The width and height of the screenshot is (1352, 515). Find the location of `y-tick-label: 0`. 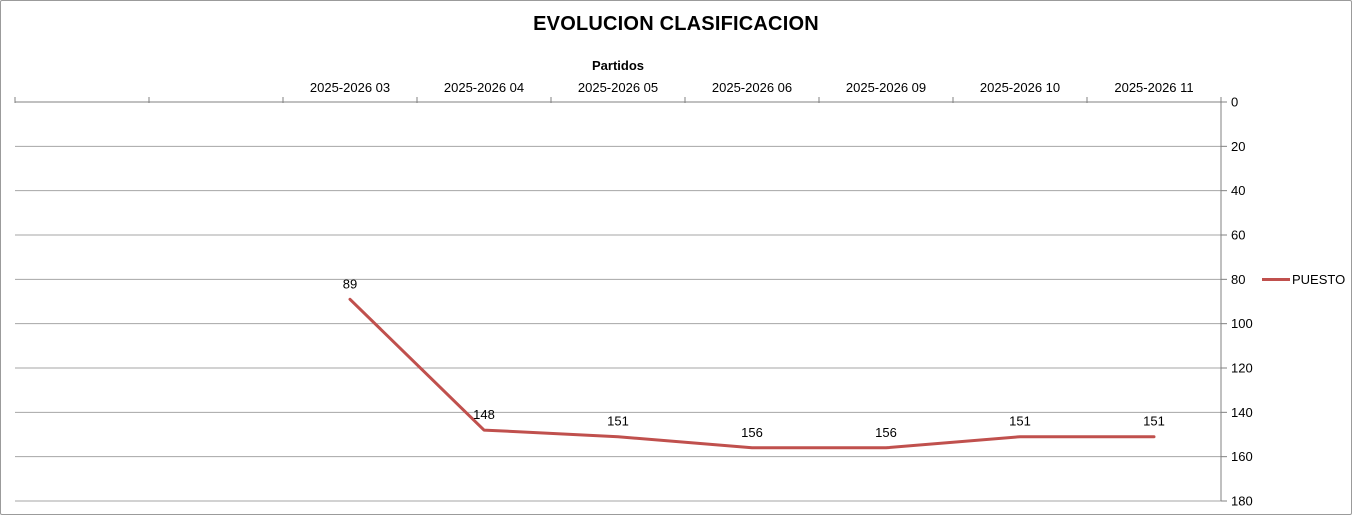

y-tick-label: 0 is located at coordinates (1234, 102).